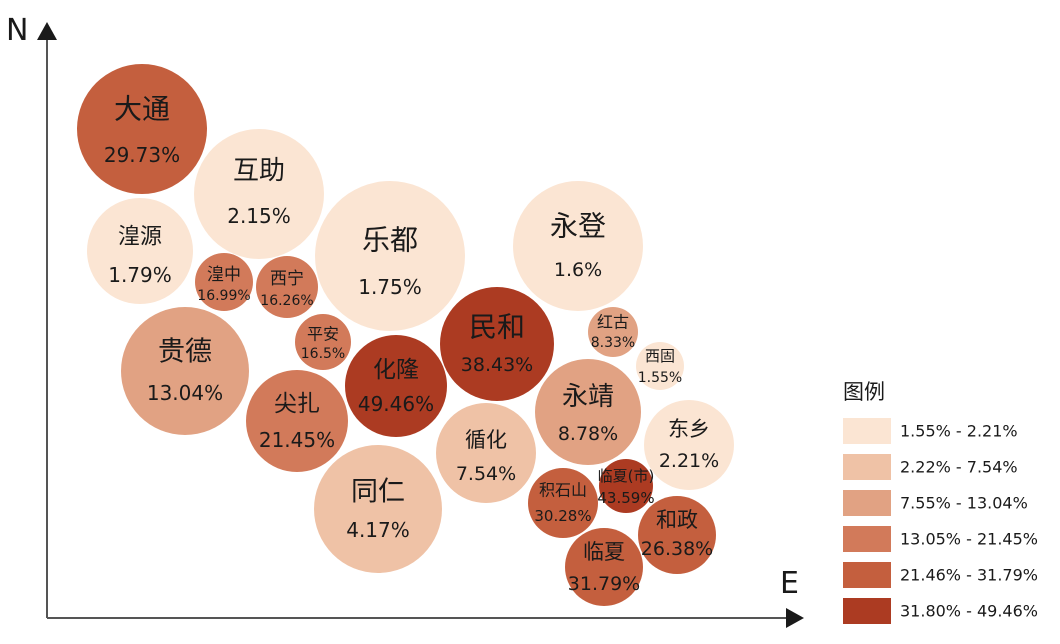 The height and width of the screenshot is (644, 1060). I want to click on bubble-互助: 互助 2.15%, so click(259, 194).